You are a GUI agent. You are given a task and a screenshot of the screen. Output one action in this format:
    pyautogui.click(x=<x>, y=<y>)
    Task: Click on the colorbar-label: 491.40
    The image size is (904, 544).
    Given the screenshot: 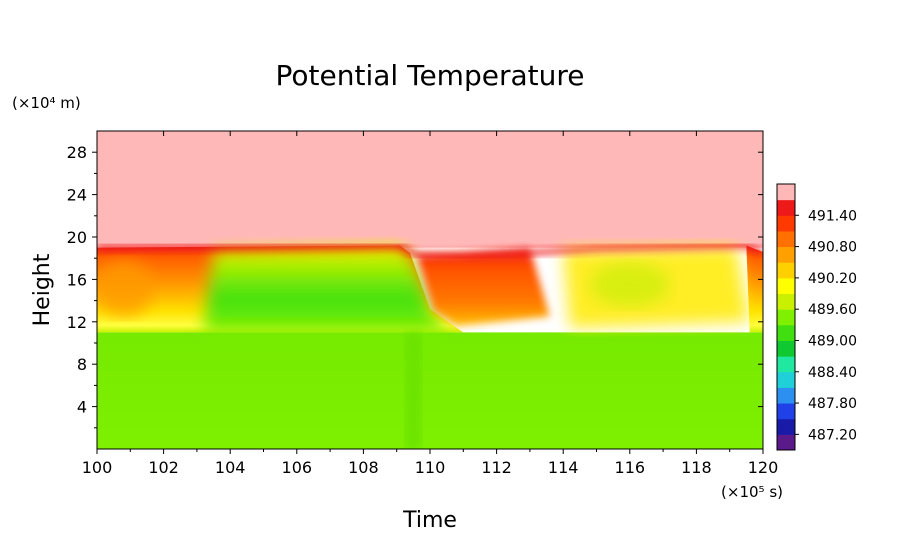 What is the action you would take?
    pyautogui.click(x=832, y=216)
    